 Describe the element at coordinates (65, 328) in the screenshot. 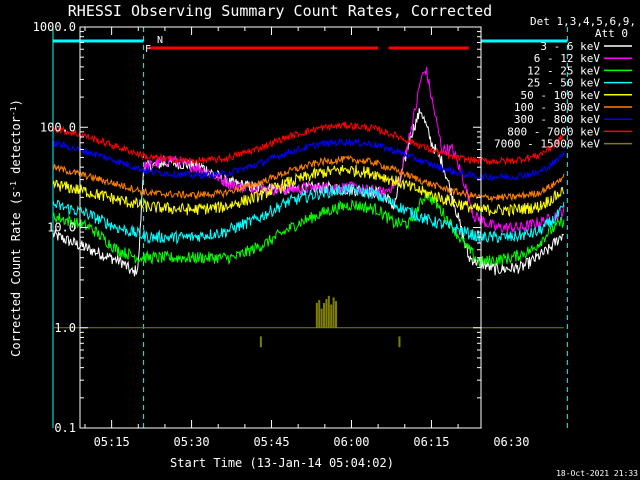

I see `y-tick-label: 1.0` at that location.